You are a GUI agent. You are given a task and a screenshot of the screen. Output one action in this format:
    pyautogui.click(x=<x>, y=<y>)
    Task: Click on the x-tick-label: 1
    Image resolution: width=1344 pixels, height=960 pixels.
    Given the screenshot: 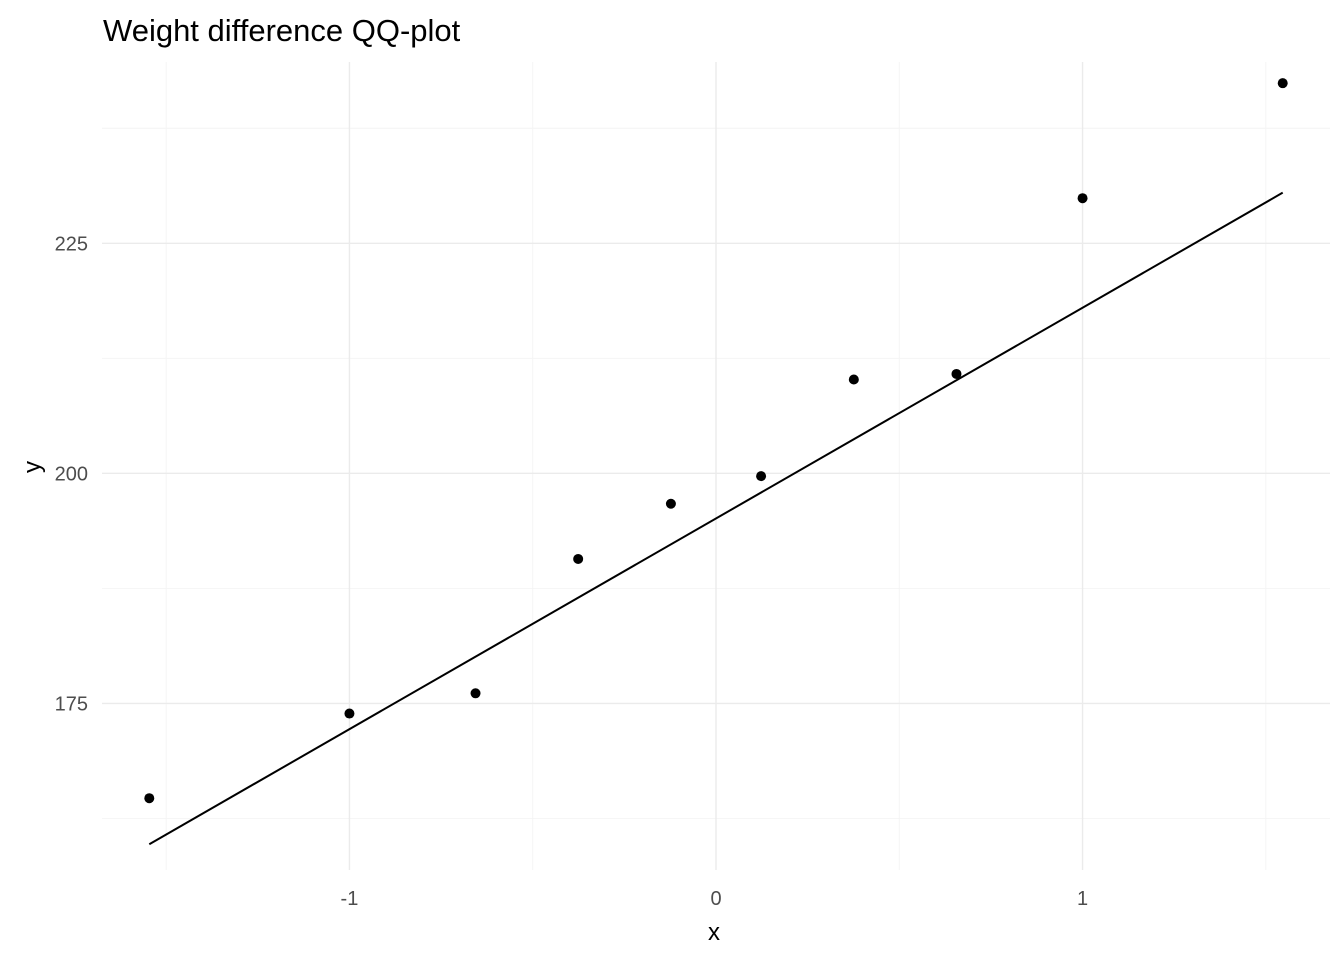 What is the action you would take?
    pyautogui.click(x=1082, y=899)
    